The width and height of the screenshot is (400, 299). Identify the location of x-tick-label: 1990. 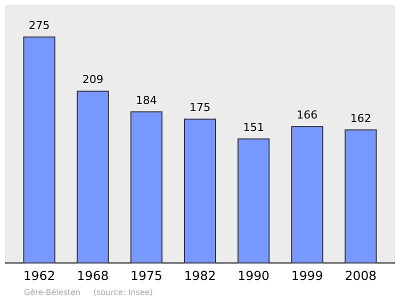
(254, 275).